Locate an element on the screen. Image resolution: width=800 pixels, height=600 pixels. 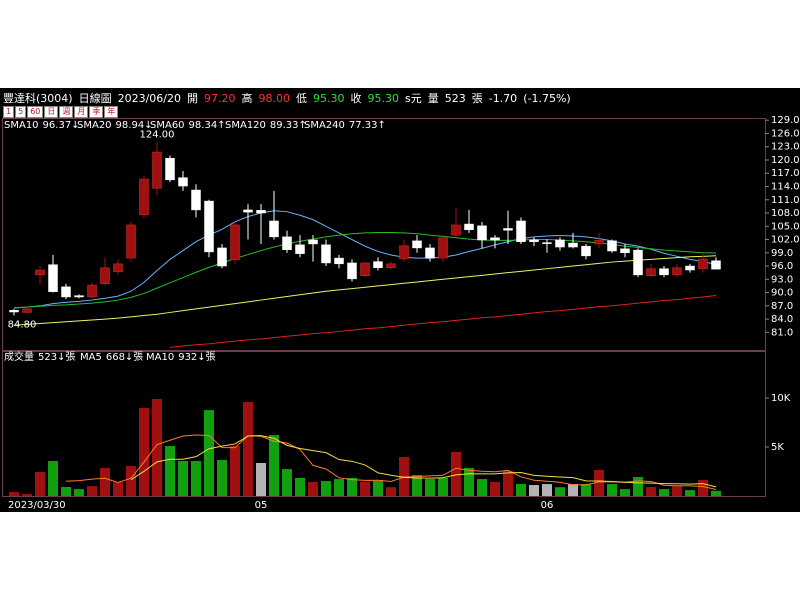
y-tick-label: 10K is located at coordinates (781, 398).